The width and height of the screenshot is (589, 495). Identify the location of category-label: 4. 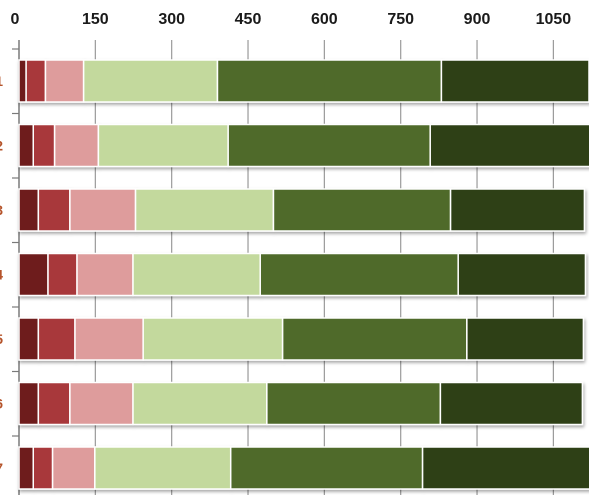
(1, 275).